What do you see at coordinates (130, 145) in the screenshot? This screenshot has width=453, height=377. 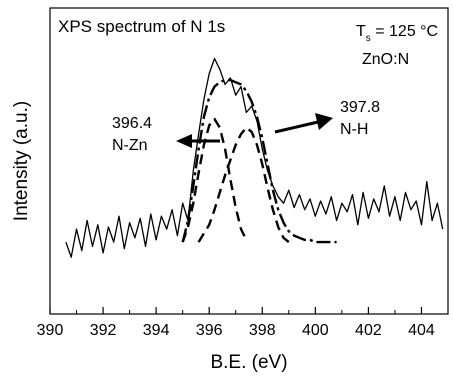 I see `peak1-name-label: N-Zn` at bounding box center [130, 145].